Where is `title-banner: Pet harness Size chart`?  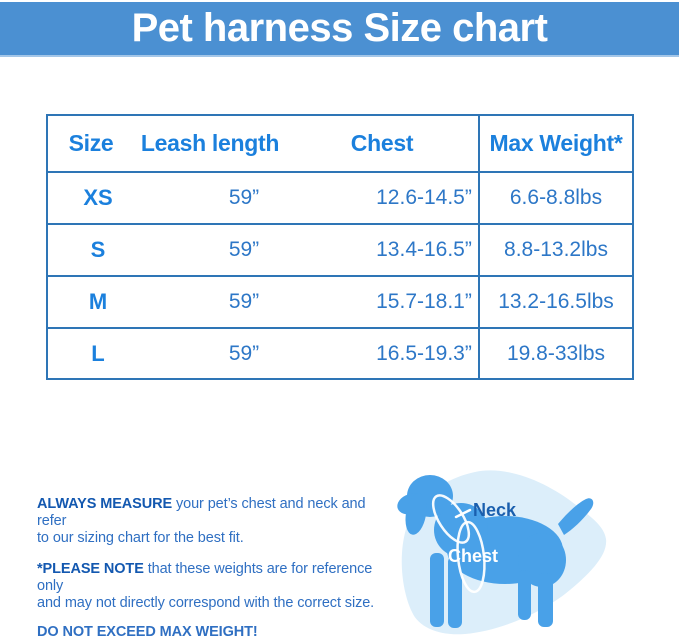 title-banner: Pet harness Size chart is located at coordinates (339, 29).